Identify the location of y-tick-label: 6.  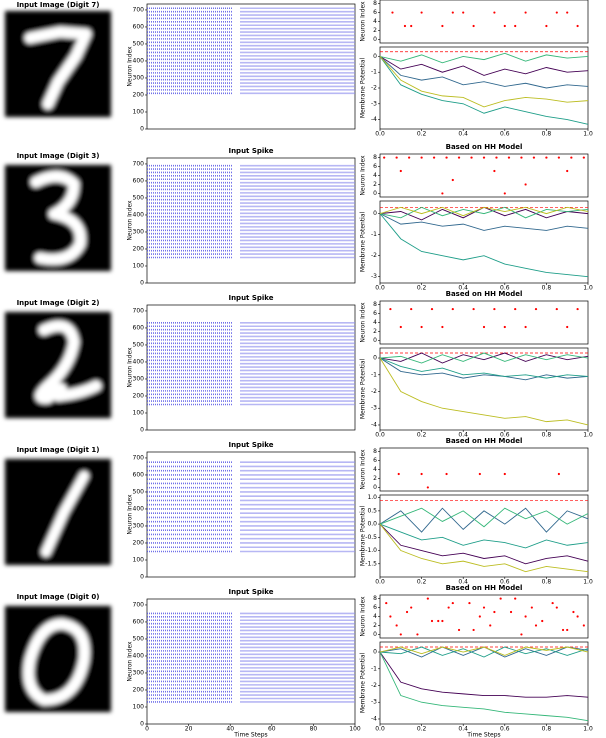
(375, 12).